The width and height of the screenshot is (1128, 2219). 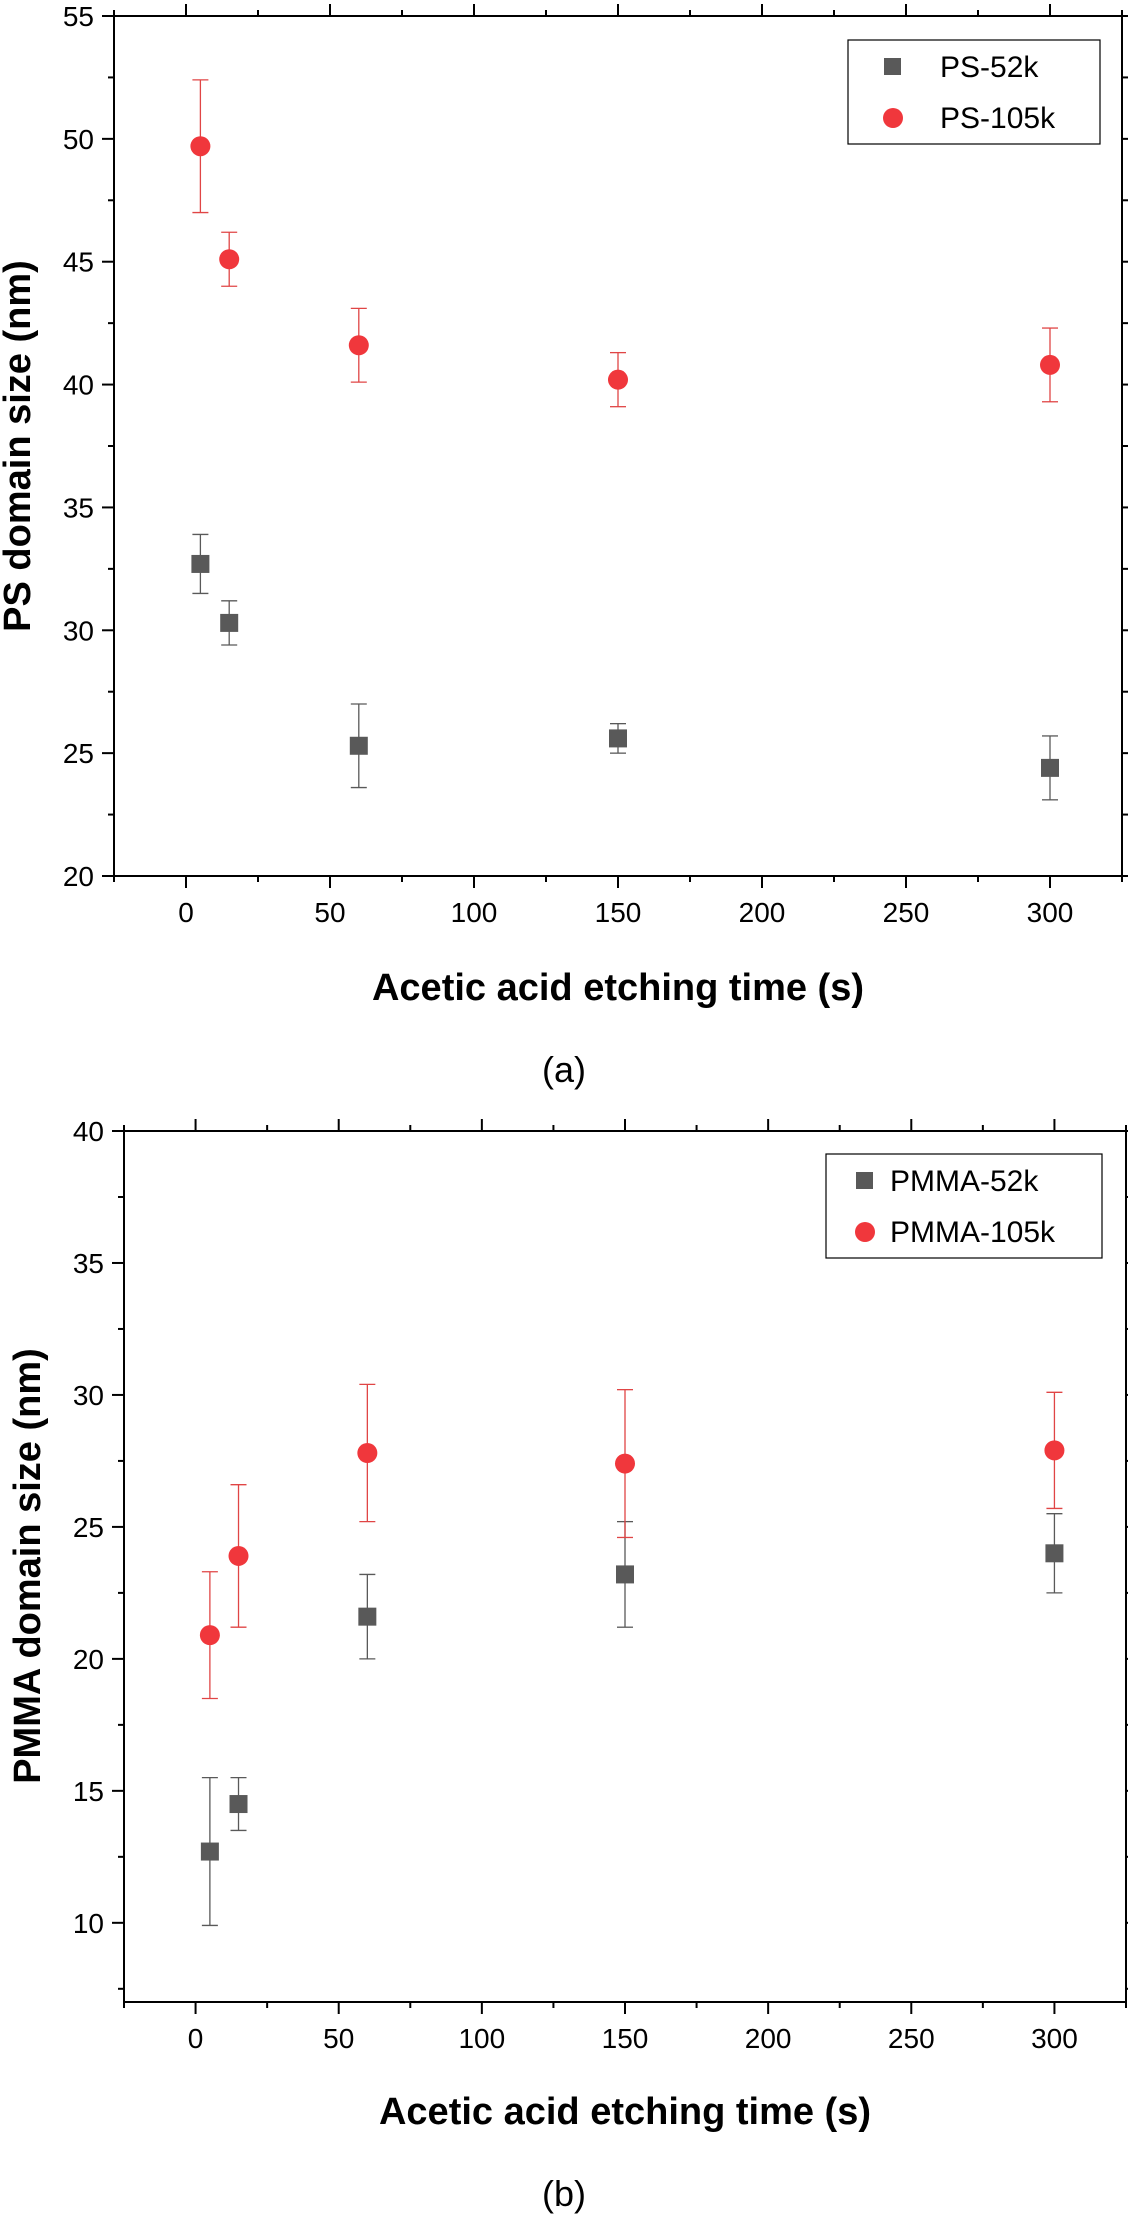 I want to click on legend-label-pmma-105k: PMMA-105k, so click(x=973, y=1232).